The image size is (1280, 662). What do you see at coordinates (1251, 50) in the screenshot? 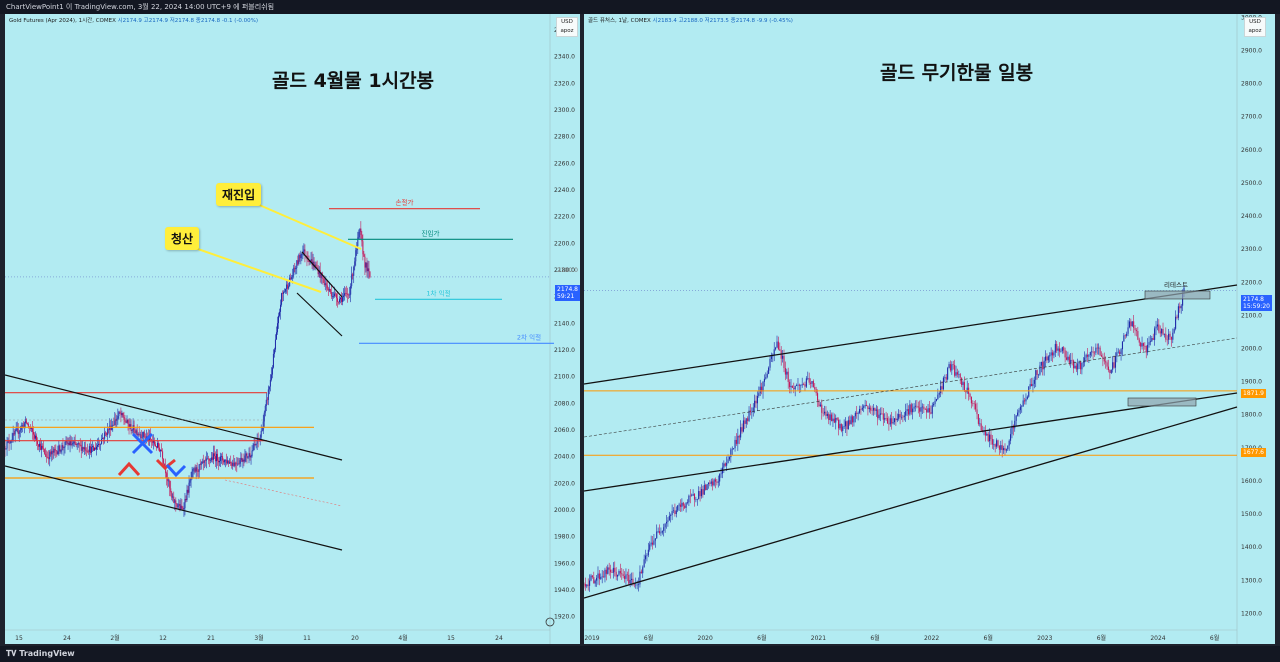
I see `y-tick-label: 2900.0` at bounding box center [1251, 50].